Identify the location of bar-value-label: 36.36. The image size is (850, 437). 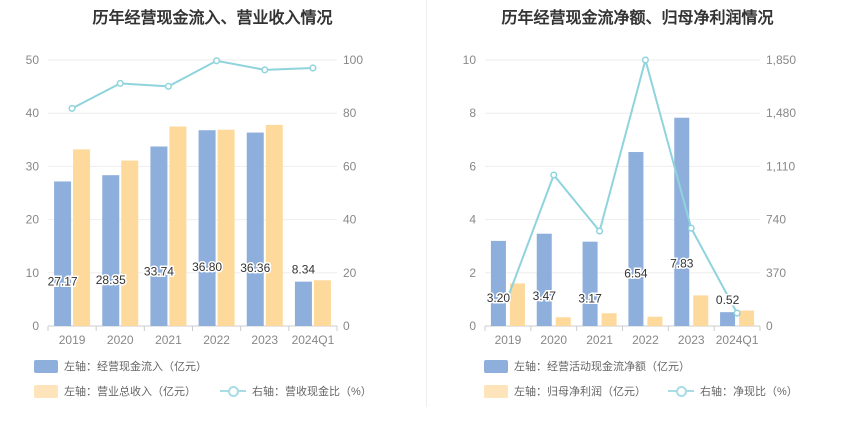
(255, 268).